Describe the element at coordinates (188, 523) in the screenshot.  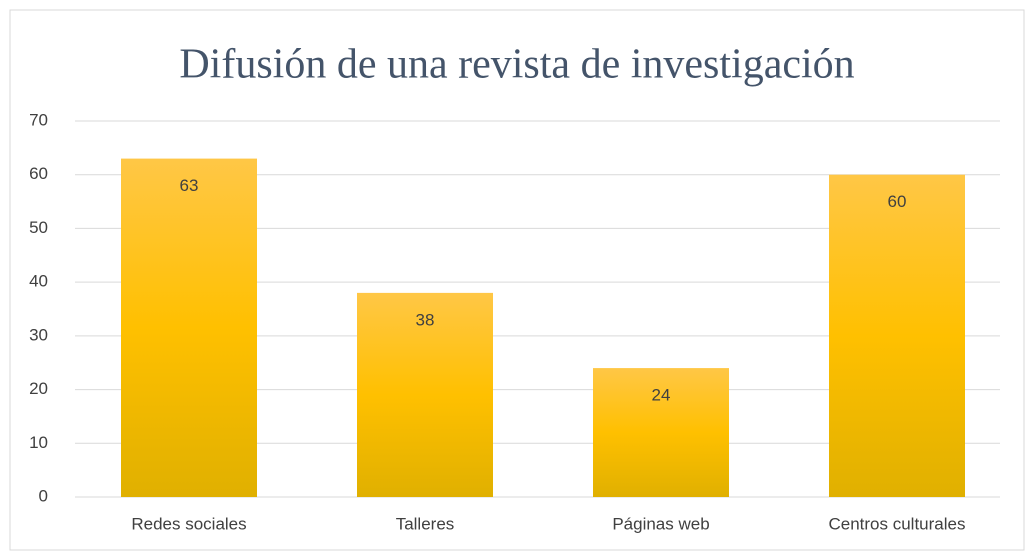
I see `x-tick-label: Redes sociales` at that location.